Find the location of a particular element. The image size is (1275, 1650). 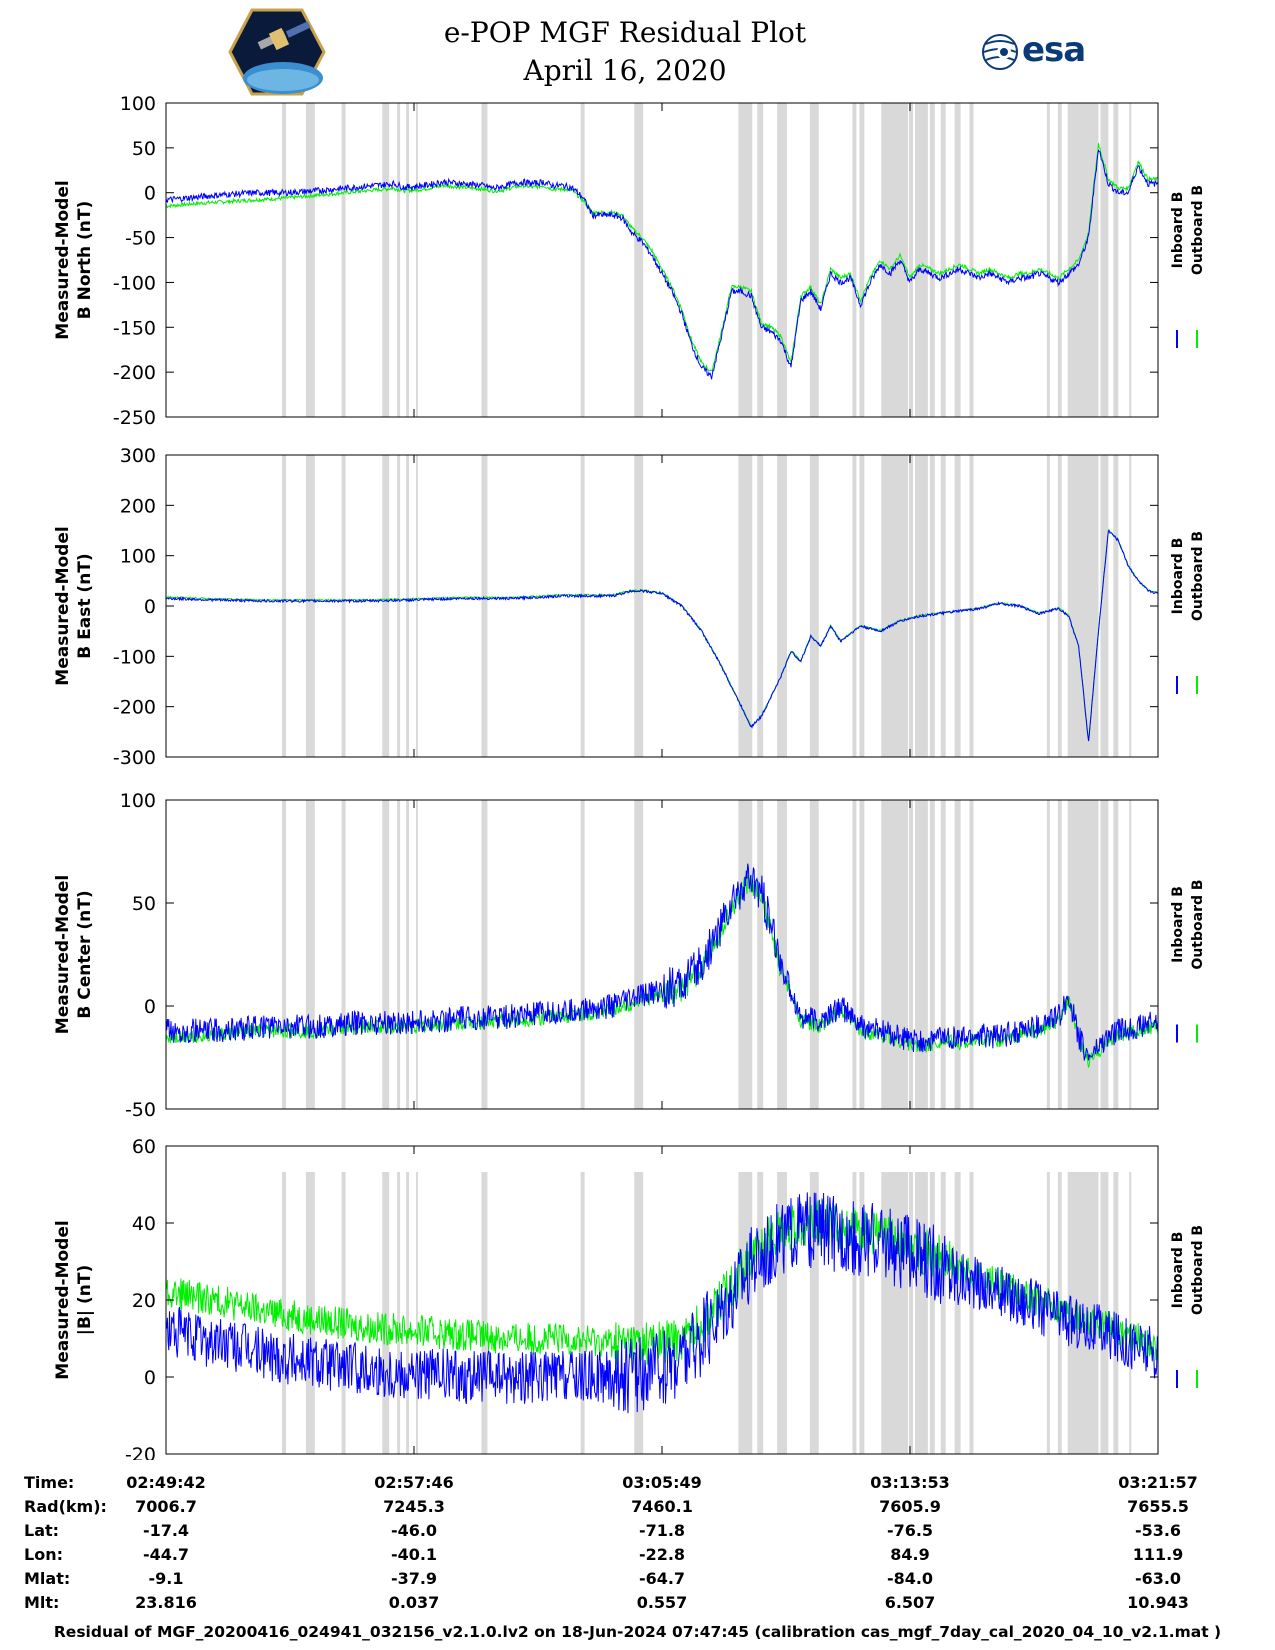

orbit-cell: -64.7 is located at coordinates (662, 1578).